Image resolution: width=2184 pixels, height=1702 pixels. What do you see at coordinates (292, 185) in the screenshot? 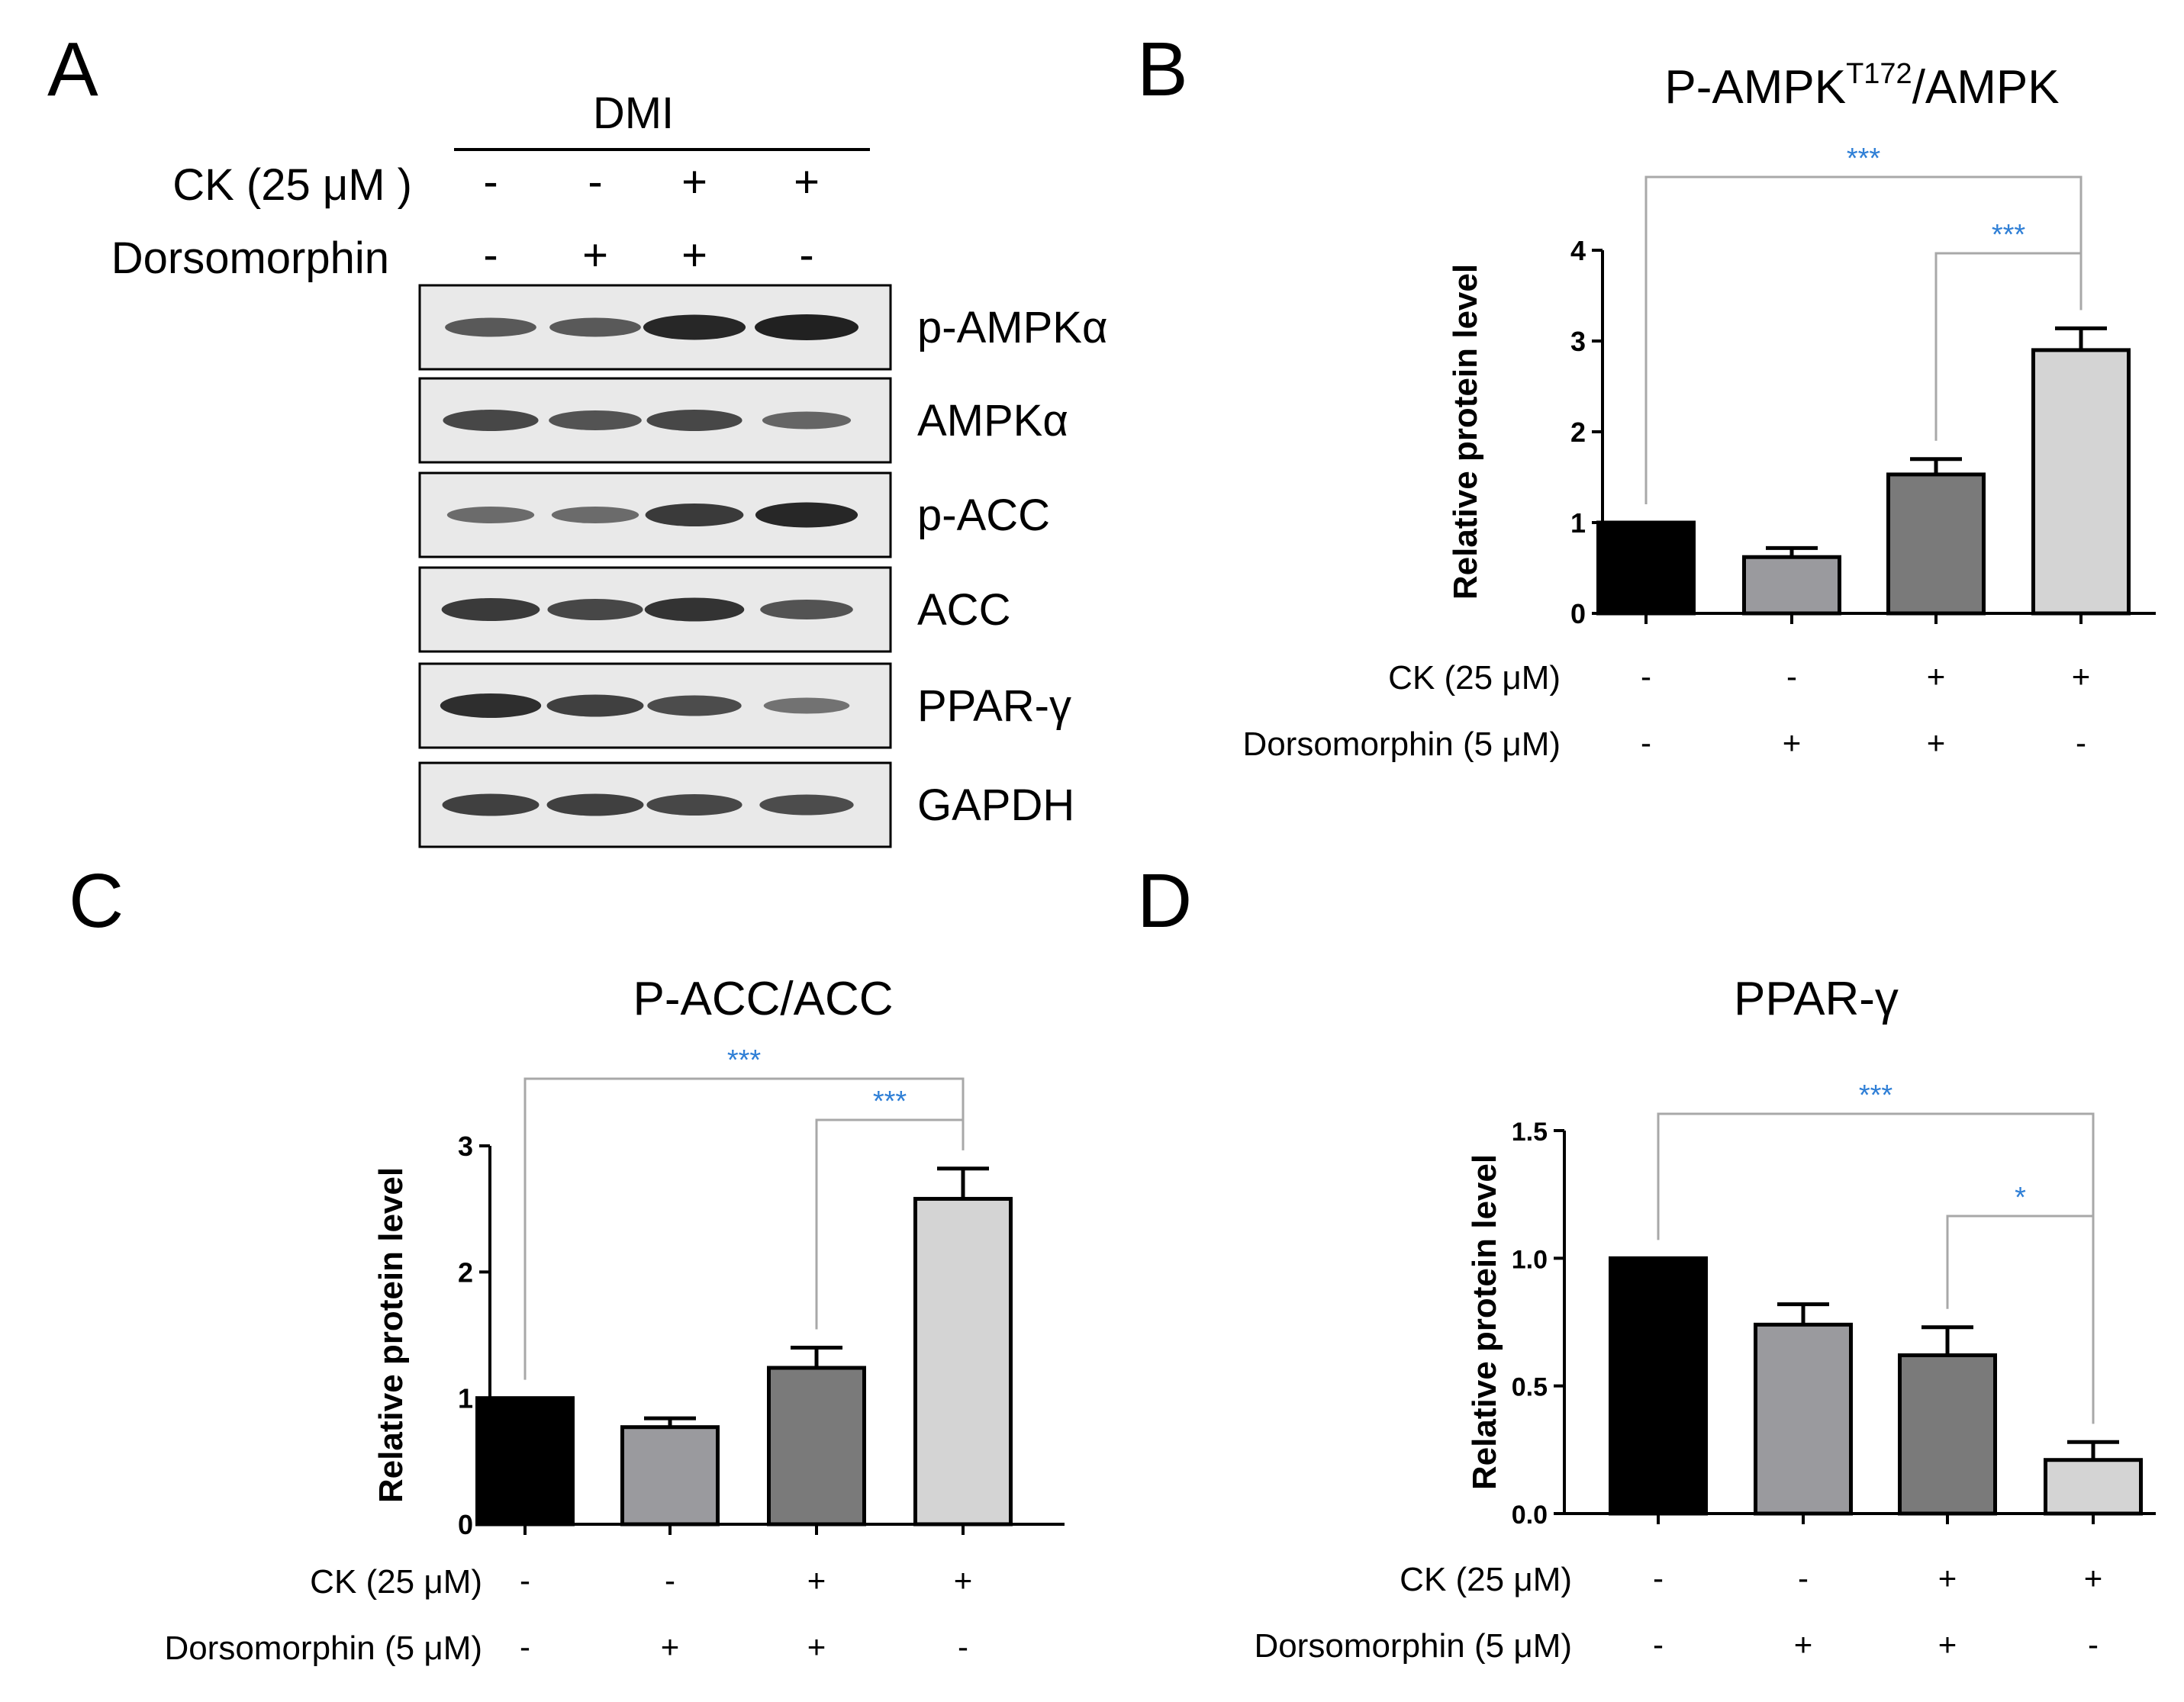
I see `blot-condition-label: CK (25 μM )` at bounding box center [292, 185].